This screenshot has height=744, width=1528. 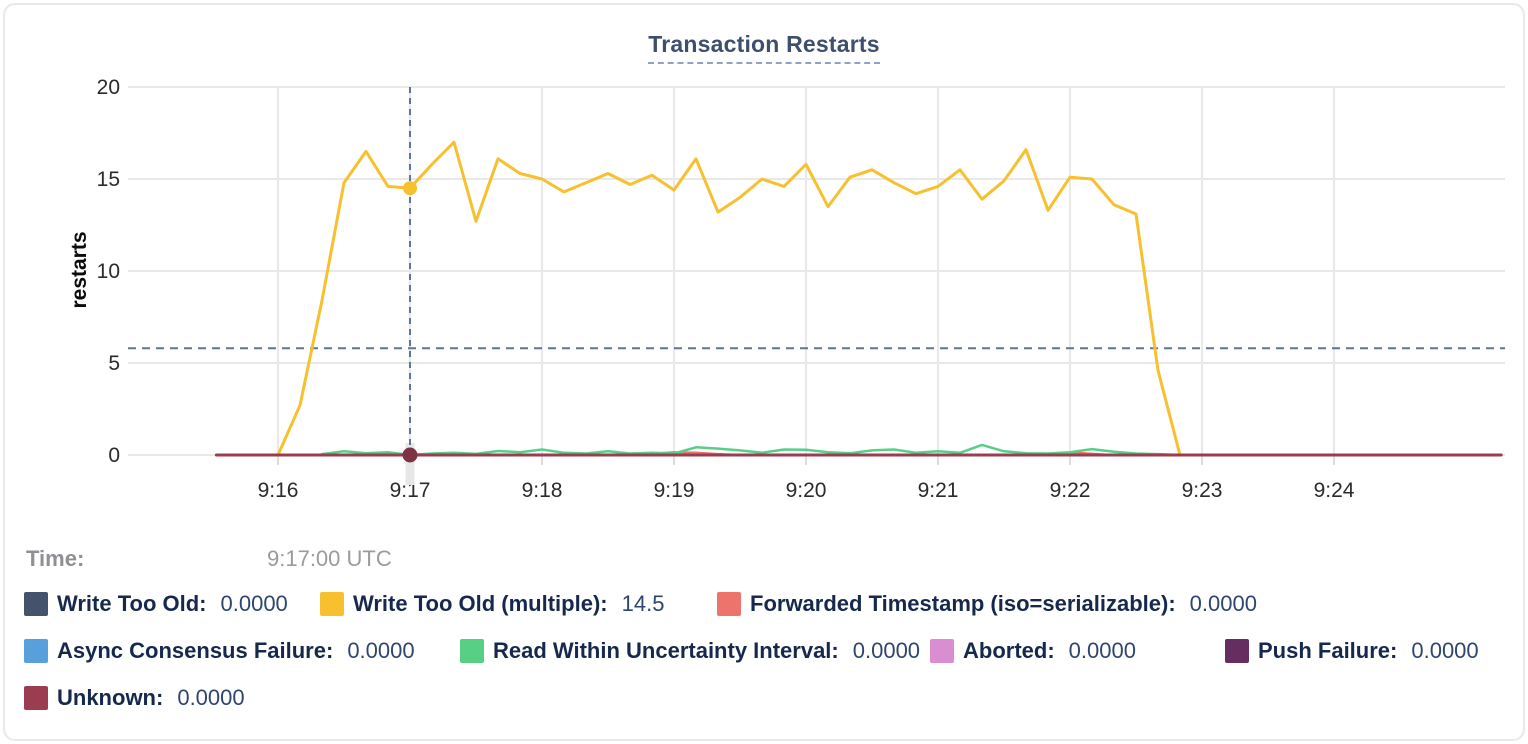 What do you see at coordinates (332, 604) in the screenshot?
I see `legend-swatch-write-too-old-multiple` at bounding box center [332, 604].